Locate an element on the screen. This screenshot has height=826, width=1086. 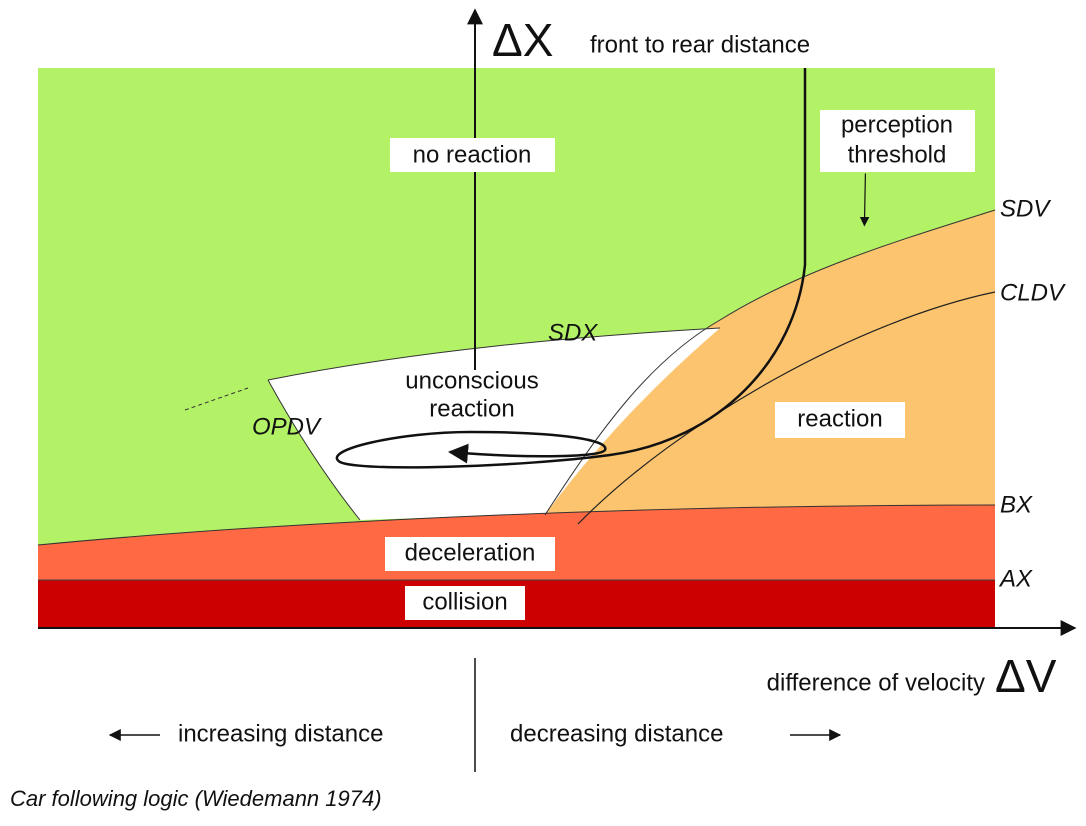
unconscious-region is located at coordinates (494, 424).